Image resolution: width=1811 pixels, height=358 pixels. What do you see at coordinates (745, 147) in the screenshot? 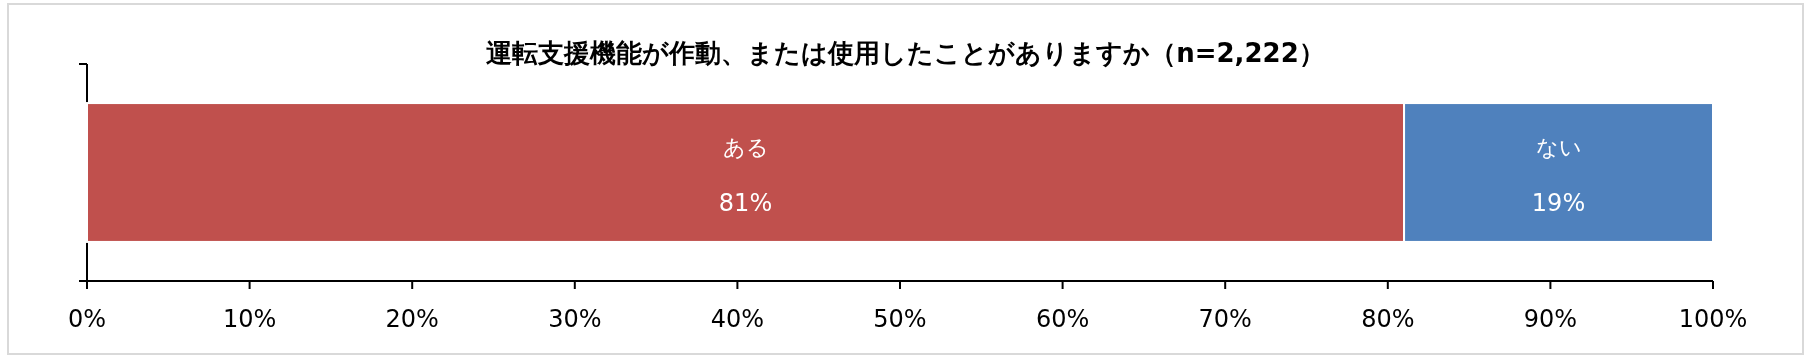
I see `series-label: ある` at bounding box center [745, 147].